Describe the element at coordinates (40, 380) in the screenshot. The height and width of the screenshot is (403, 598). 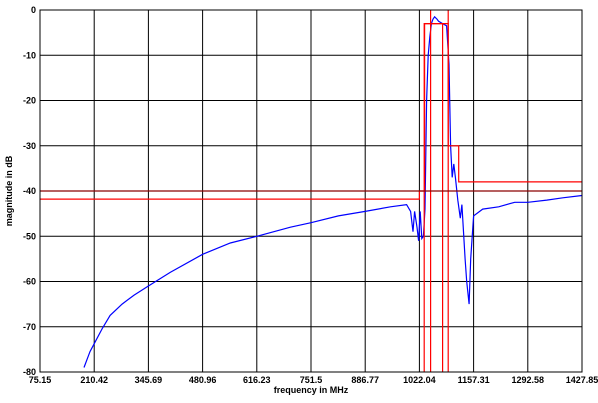
I see `x-tick-label: 75.15` at that location.